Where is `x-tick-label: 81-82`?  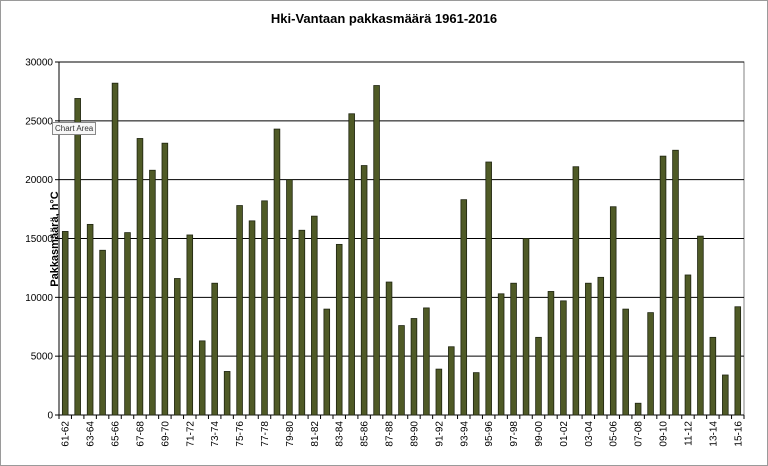
x-tick-label: 81-82 is located at coordinates (315, 434).